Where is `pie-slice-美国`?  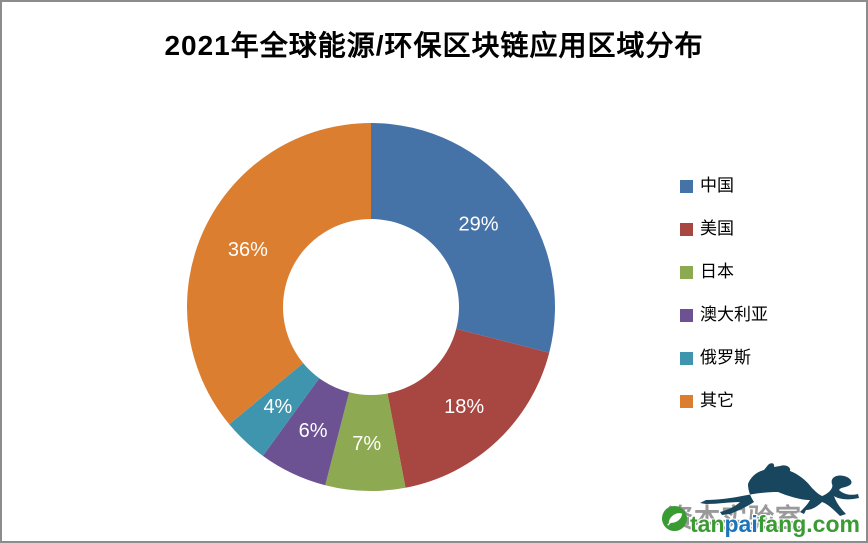
pie-slice-美国 is located at coordinates (468, 408).